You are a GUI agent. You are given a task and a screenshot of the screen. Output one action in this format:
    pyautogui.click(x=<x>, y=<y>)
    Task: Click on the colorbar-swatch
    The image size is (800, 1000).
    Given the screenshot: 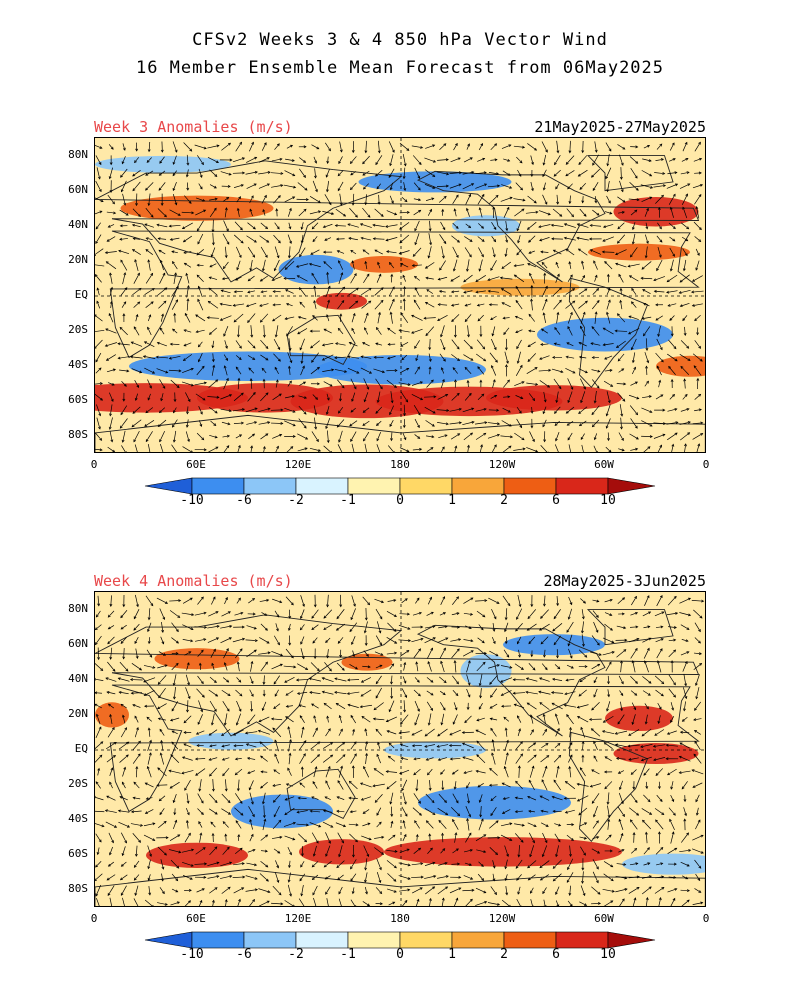 What is the action you would take?
    pyautogui.click(x=218, y=486)
    